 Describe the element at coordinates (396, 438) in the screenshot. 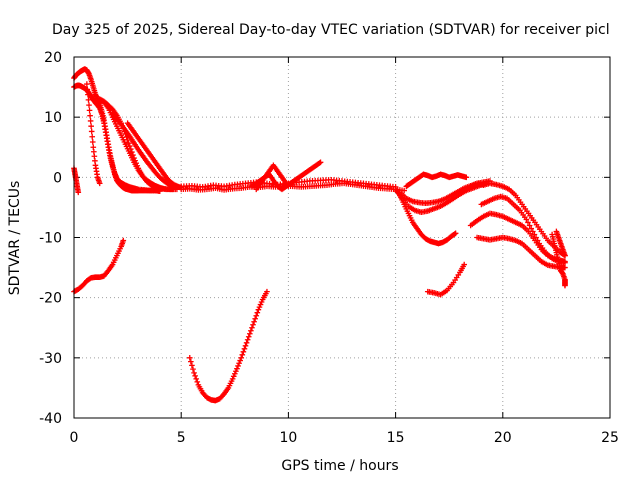

I see `x-tick-label: 15` at that location.